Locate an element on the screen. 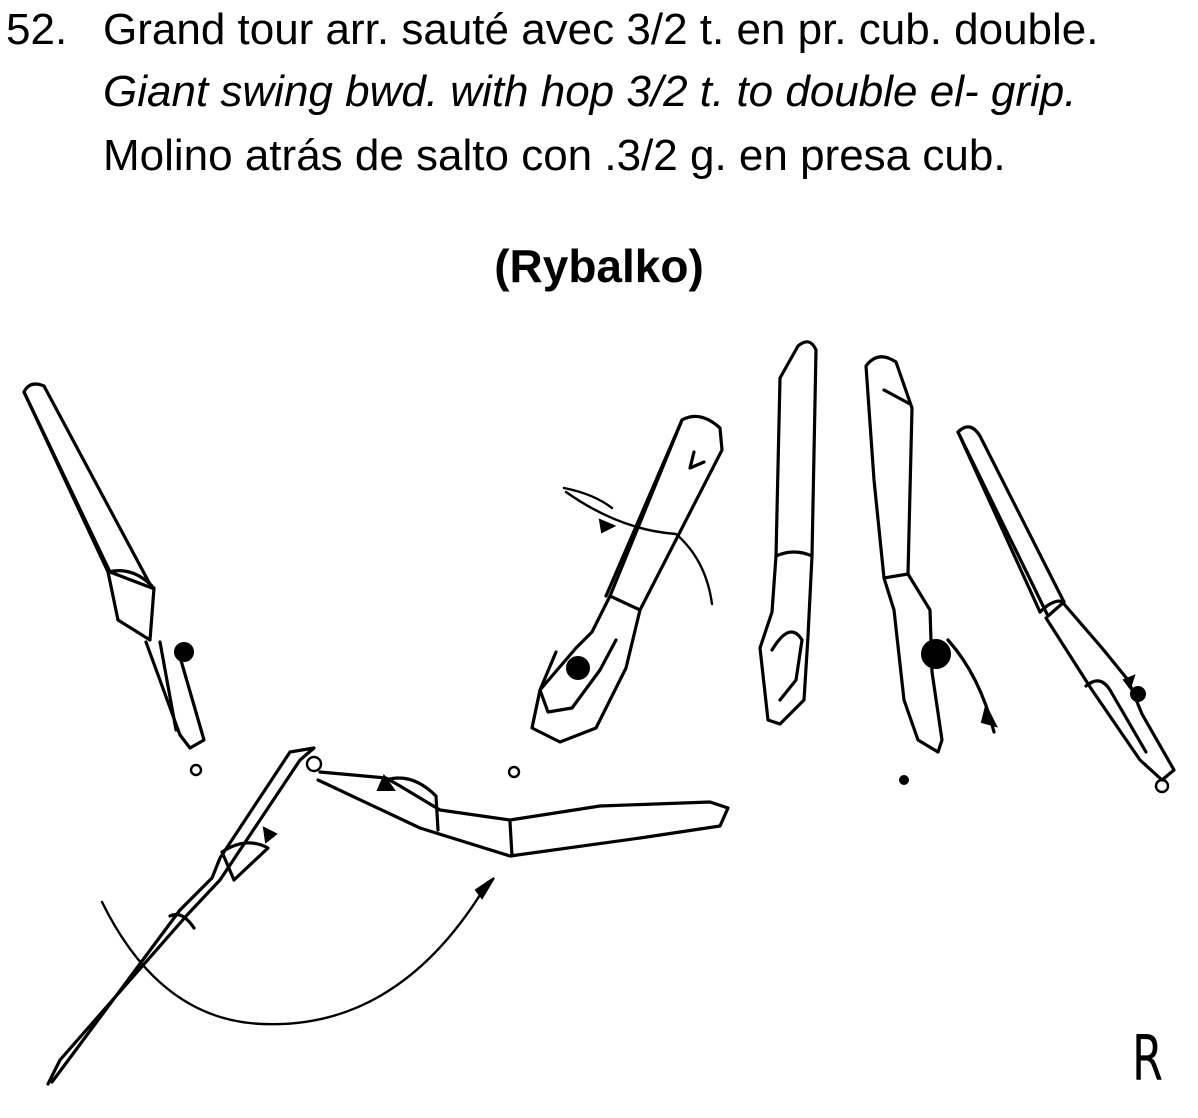 The image size is (1198, 1118). gymnast-stage-vertical-front is located at coordinates (788, 533).